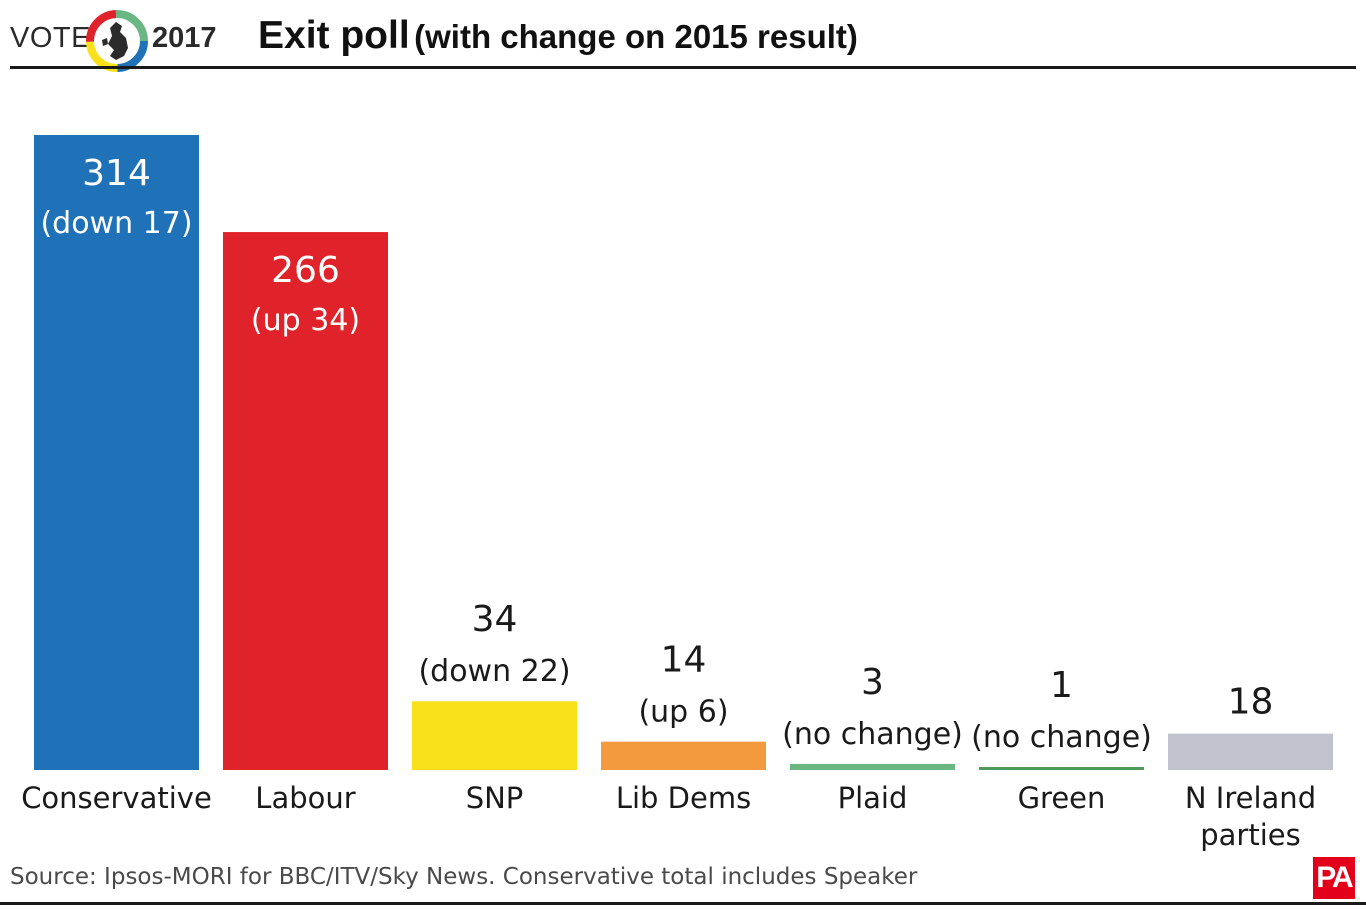  I want to click on bar-green, so click(1061, 768).